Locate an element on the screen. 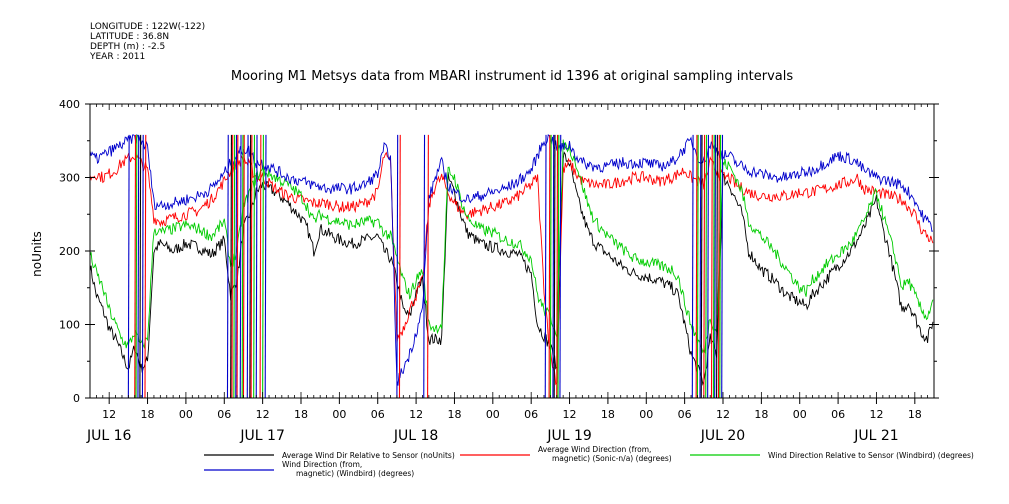  y-tick-label: 300 is located at coordinates (69, 178).